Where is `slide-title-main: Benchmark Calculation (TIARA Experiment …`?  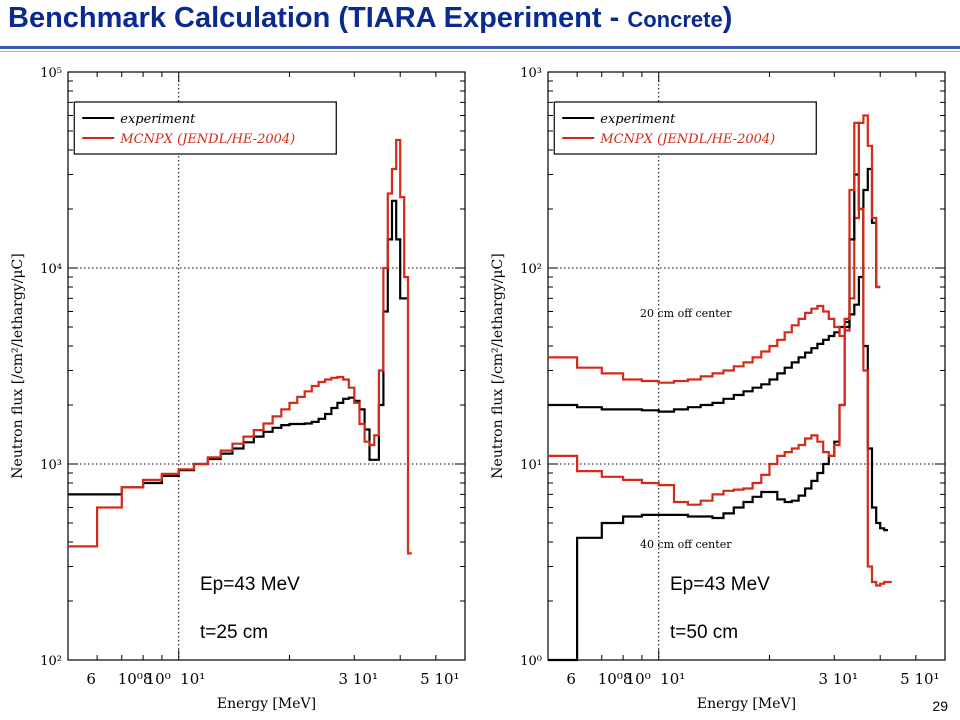
slide-title-main: Benchmark Calculation (TIARA Experiment … is located at coordinates (318, 18).